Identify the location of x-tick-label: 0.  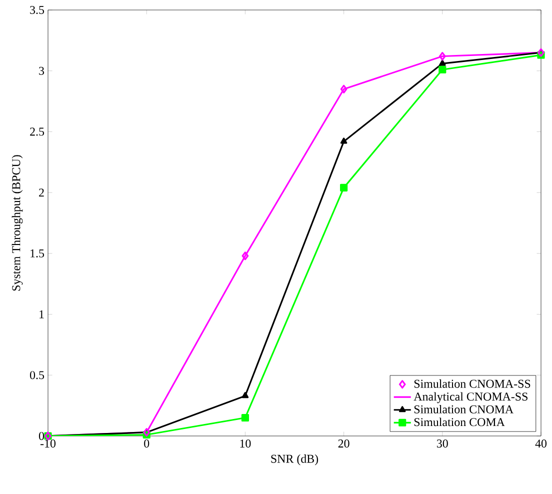
(147, 444).